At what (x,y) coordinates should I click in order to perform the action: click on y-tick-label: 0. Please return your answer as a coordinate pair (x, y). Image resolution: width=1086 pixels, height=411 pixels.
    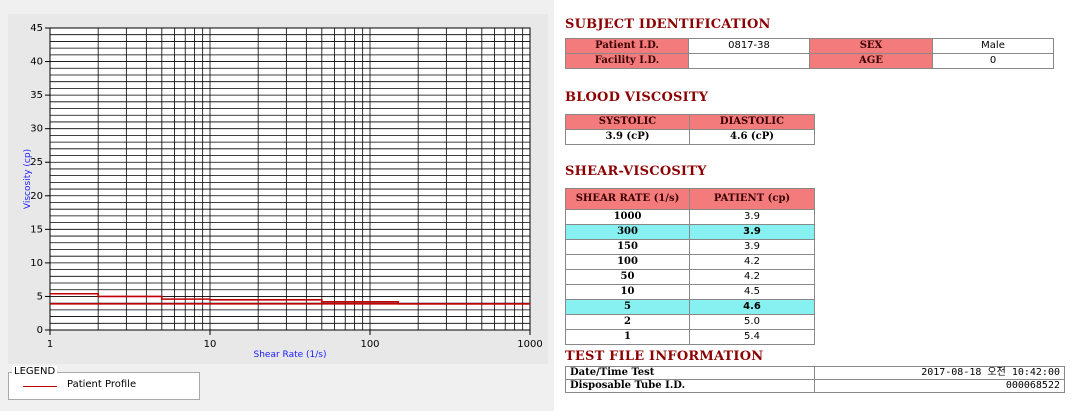
    Looking at the image, I should click on (40, 330).